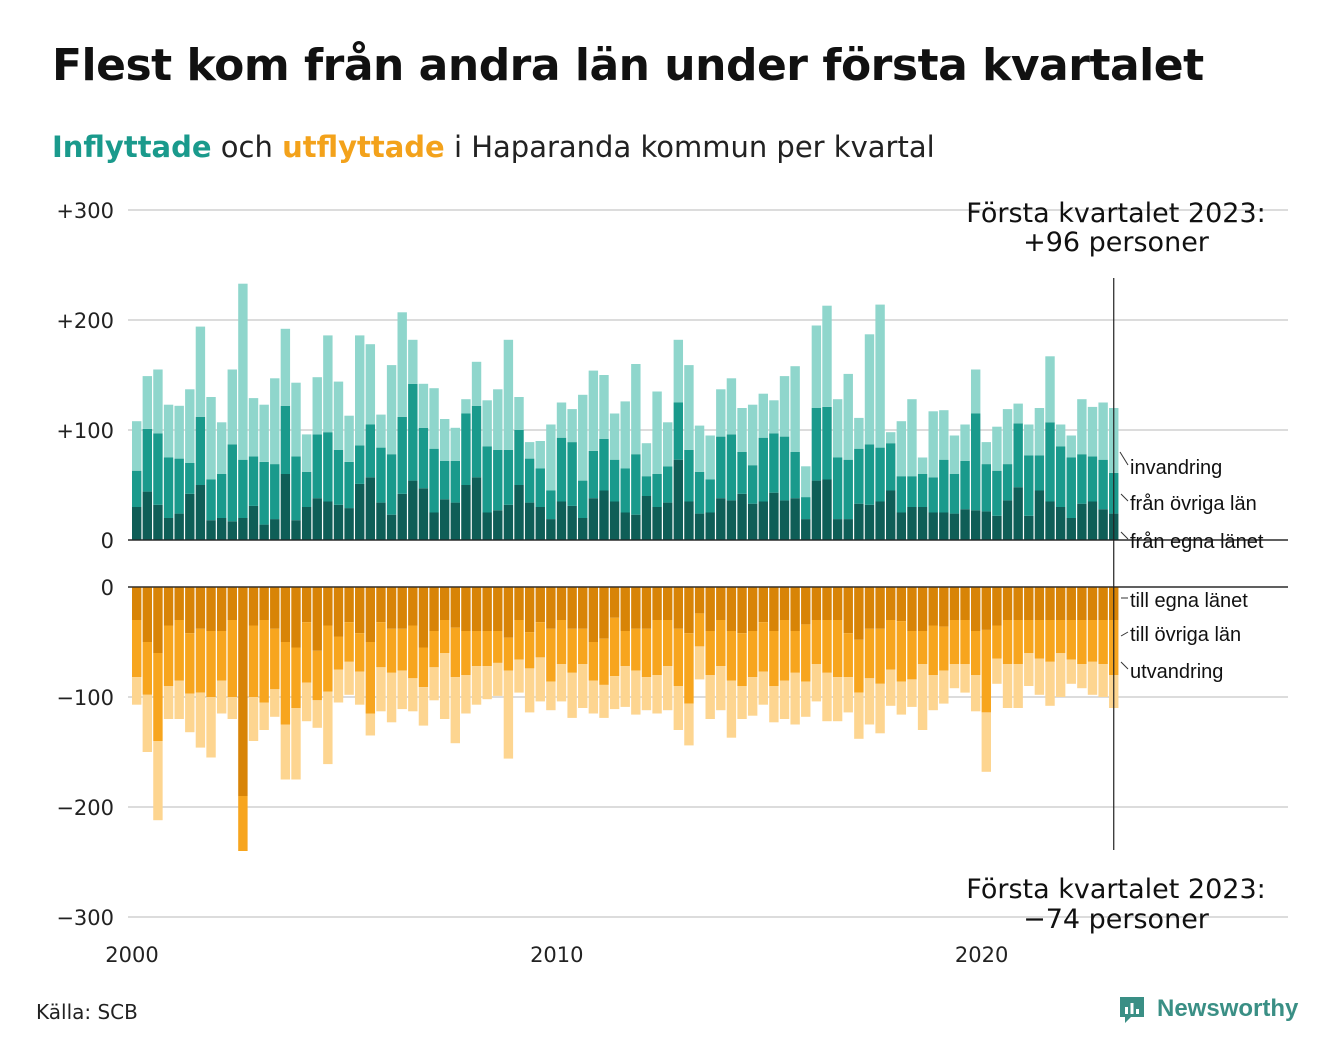 This screenshot has height=1060, width=1340. Describe the element at coordinates (1228, 1008) in the screenshot. I see `brand-name: Newsworthy` at that location.